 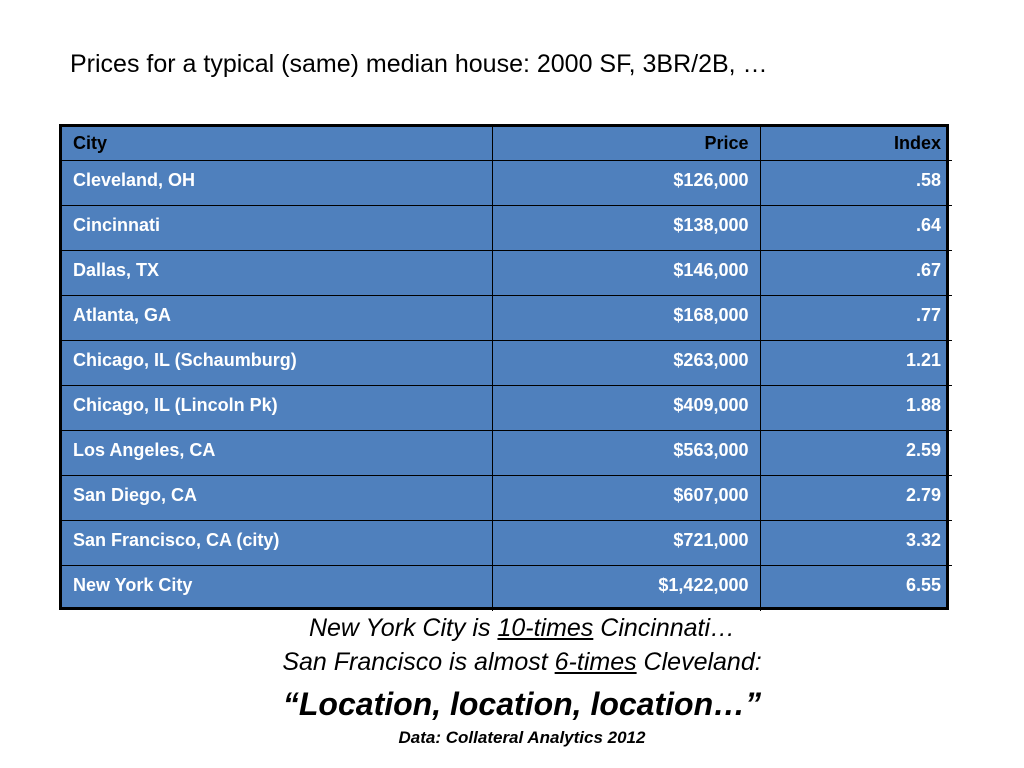 I want to click on cell-price: $721,000, so click(x=626, y=543).